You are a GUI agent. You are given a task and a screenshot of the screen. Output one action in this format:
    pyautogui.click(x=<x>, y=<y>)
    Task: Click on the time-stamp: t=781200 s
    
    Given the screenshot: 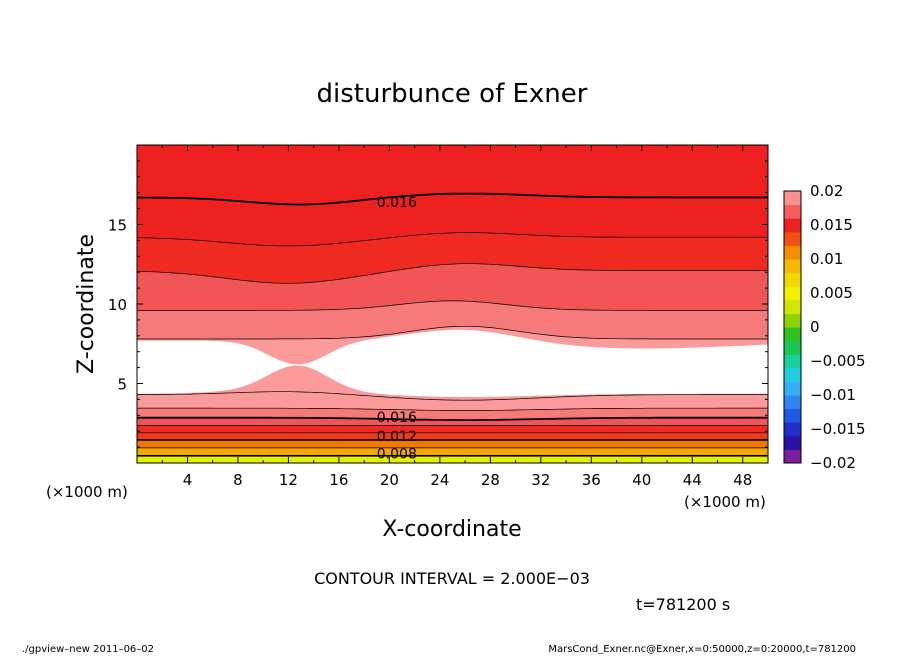 What is the action you would take?
    pyautogui.click(x=683, y=604)
    